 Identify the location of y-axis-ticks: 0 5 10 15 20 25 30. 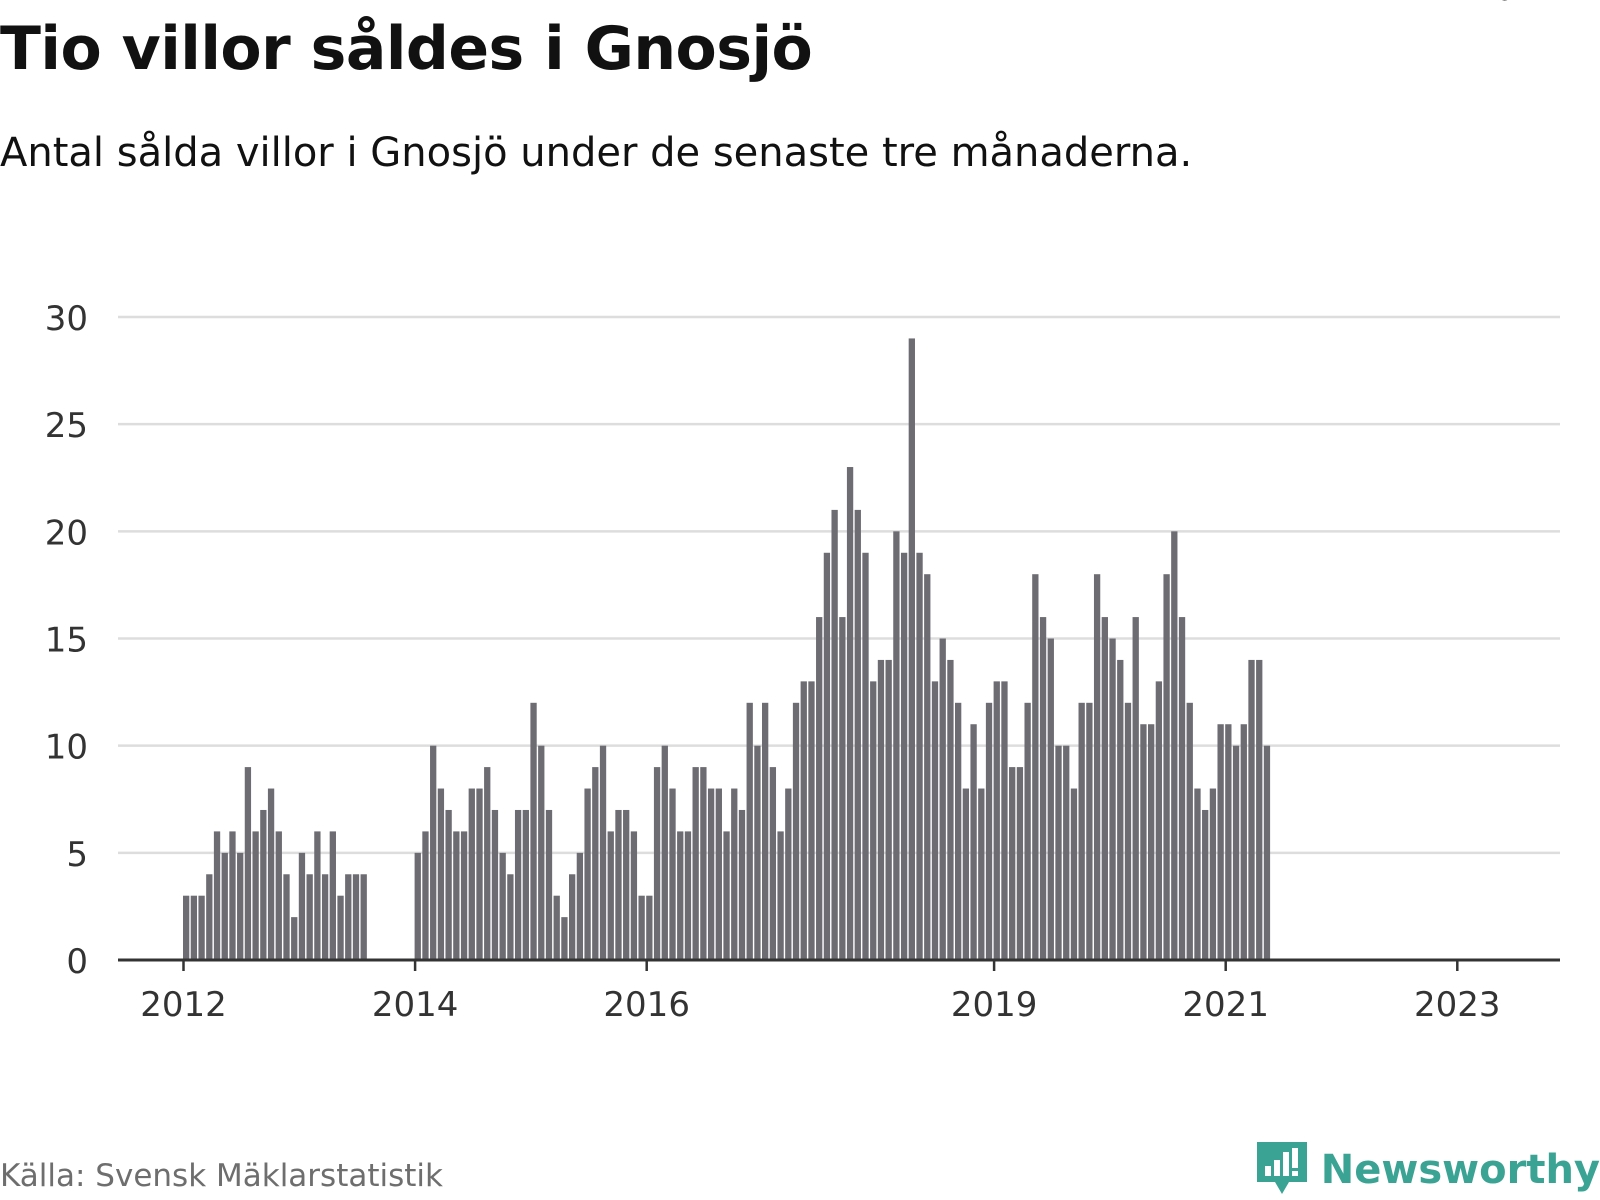
(66, 640).